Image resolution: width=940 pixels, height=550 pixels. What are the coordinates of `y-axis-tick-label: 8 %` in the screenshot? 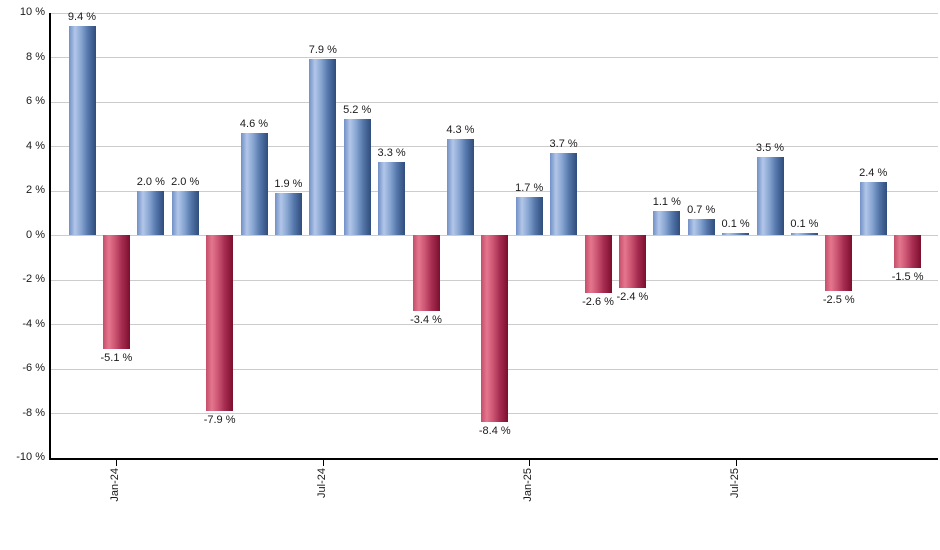 It's located at (35, 56).